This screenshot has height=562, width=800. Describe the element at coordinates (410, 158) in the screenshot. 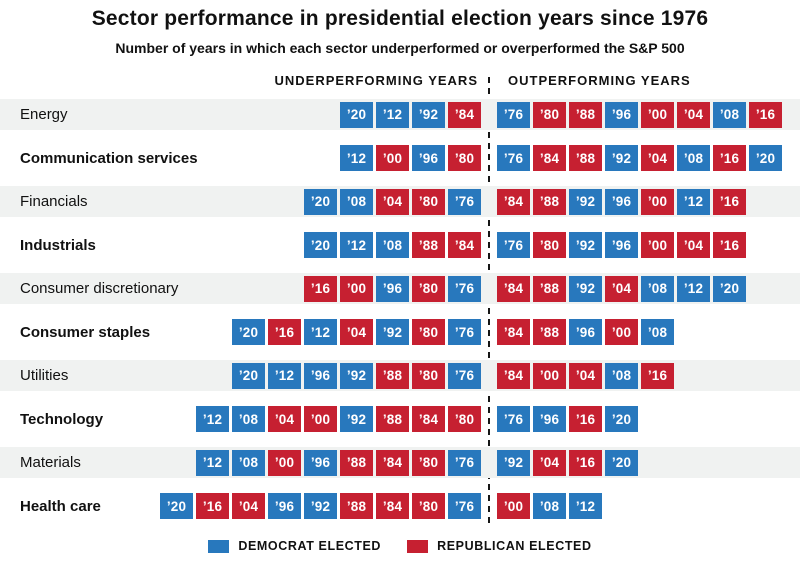

I see `underperforming-year-chips: ’12’00’96’80` at that location.